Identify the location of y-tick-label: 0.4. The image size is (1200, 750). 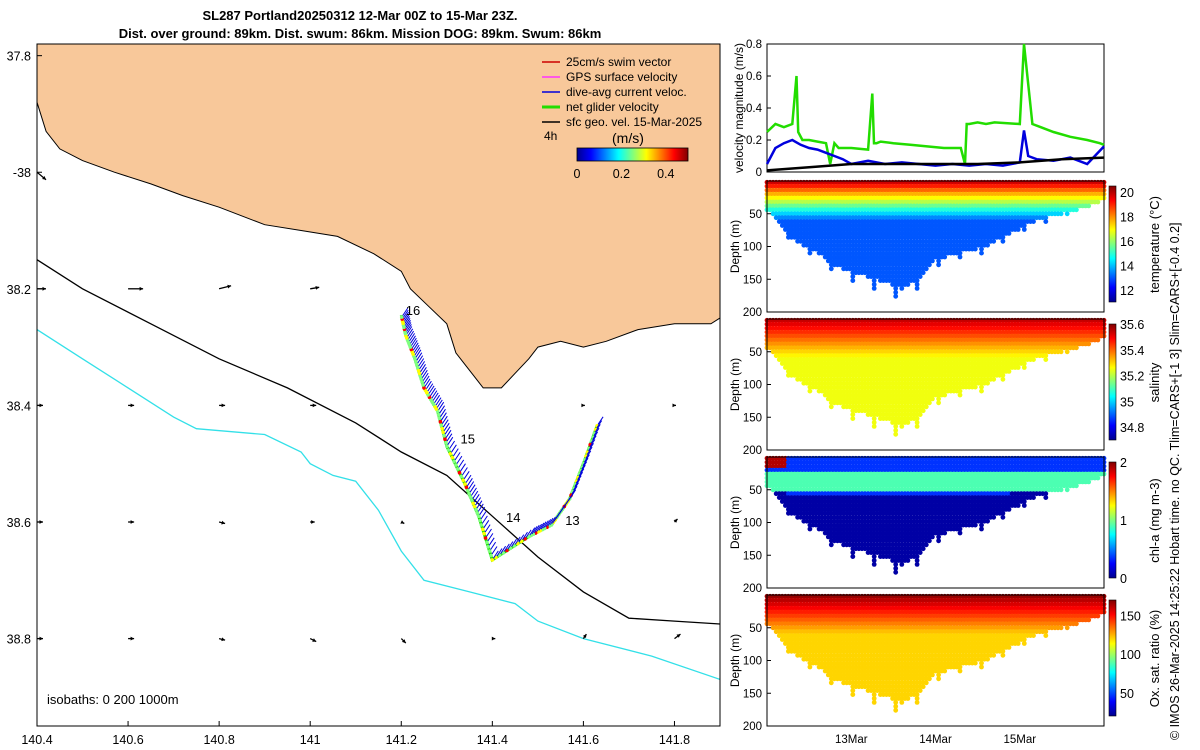
(754, 109).